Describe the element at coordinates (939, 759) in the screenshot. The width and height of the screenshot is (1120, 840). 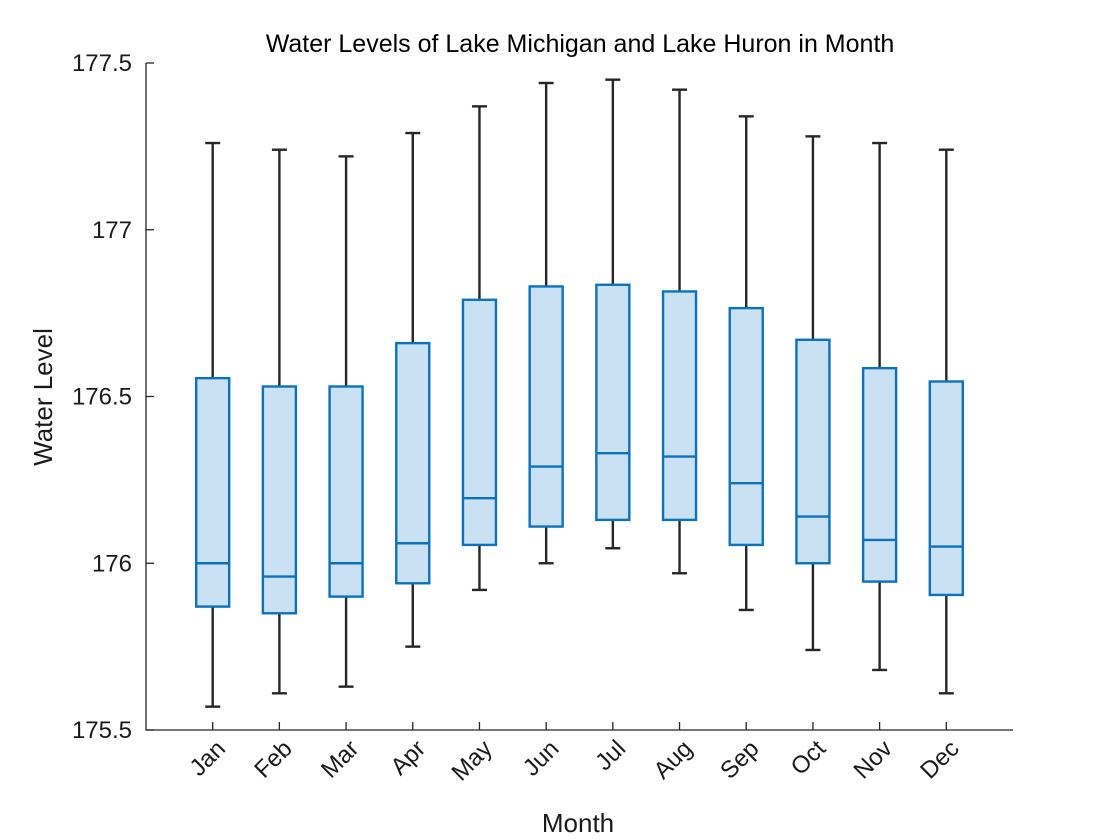
I see `x-tick-label: Dec` at that location.